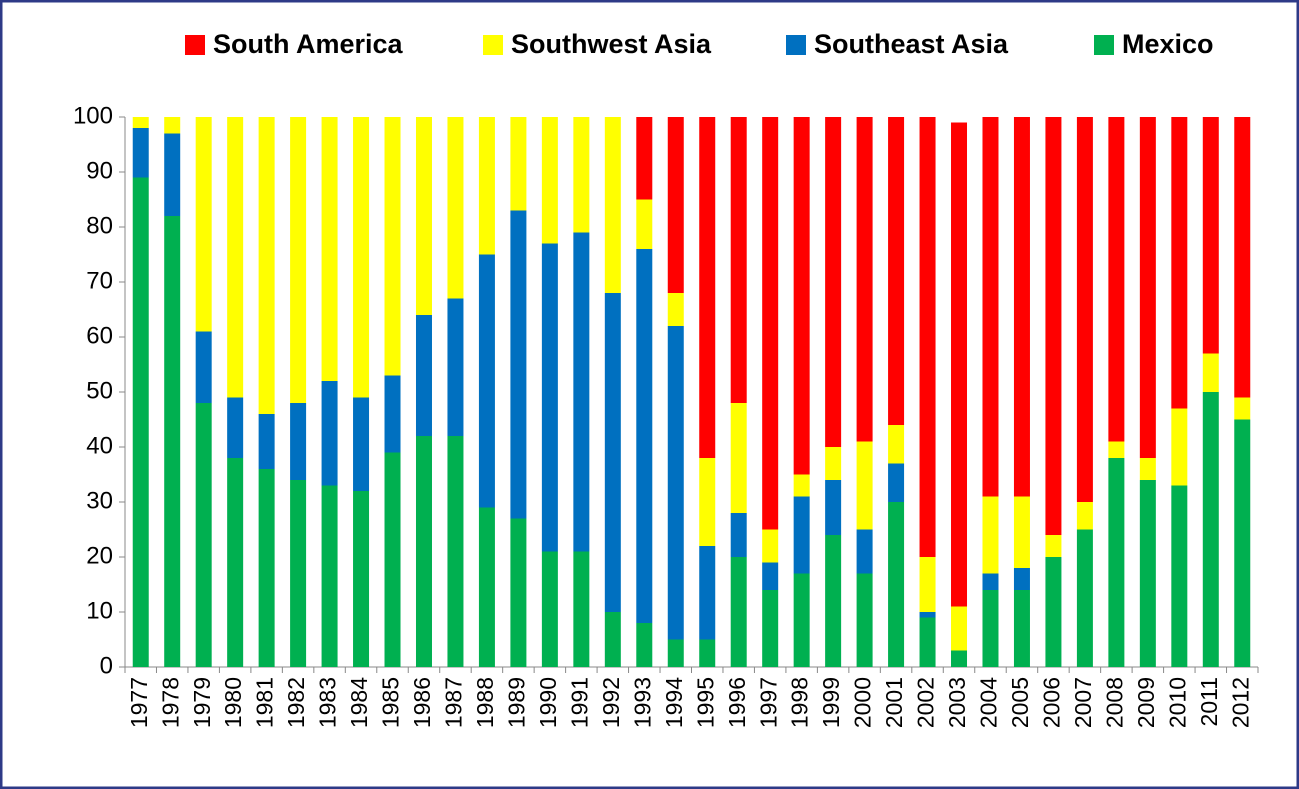 The height and width of the screenshot is (789, 1299). Describe the element at coordinates (957, 702) in the screenshot. I see `x-tick-label: 2003` at that location.